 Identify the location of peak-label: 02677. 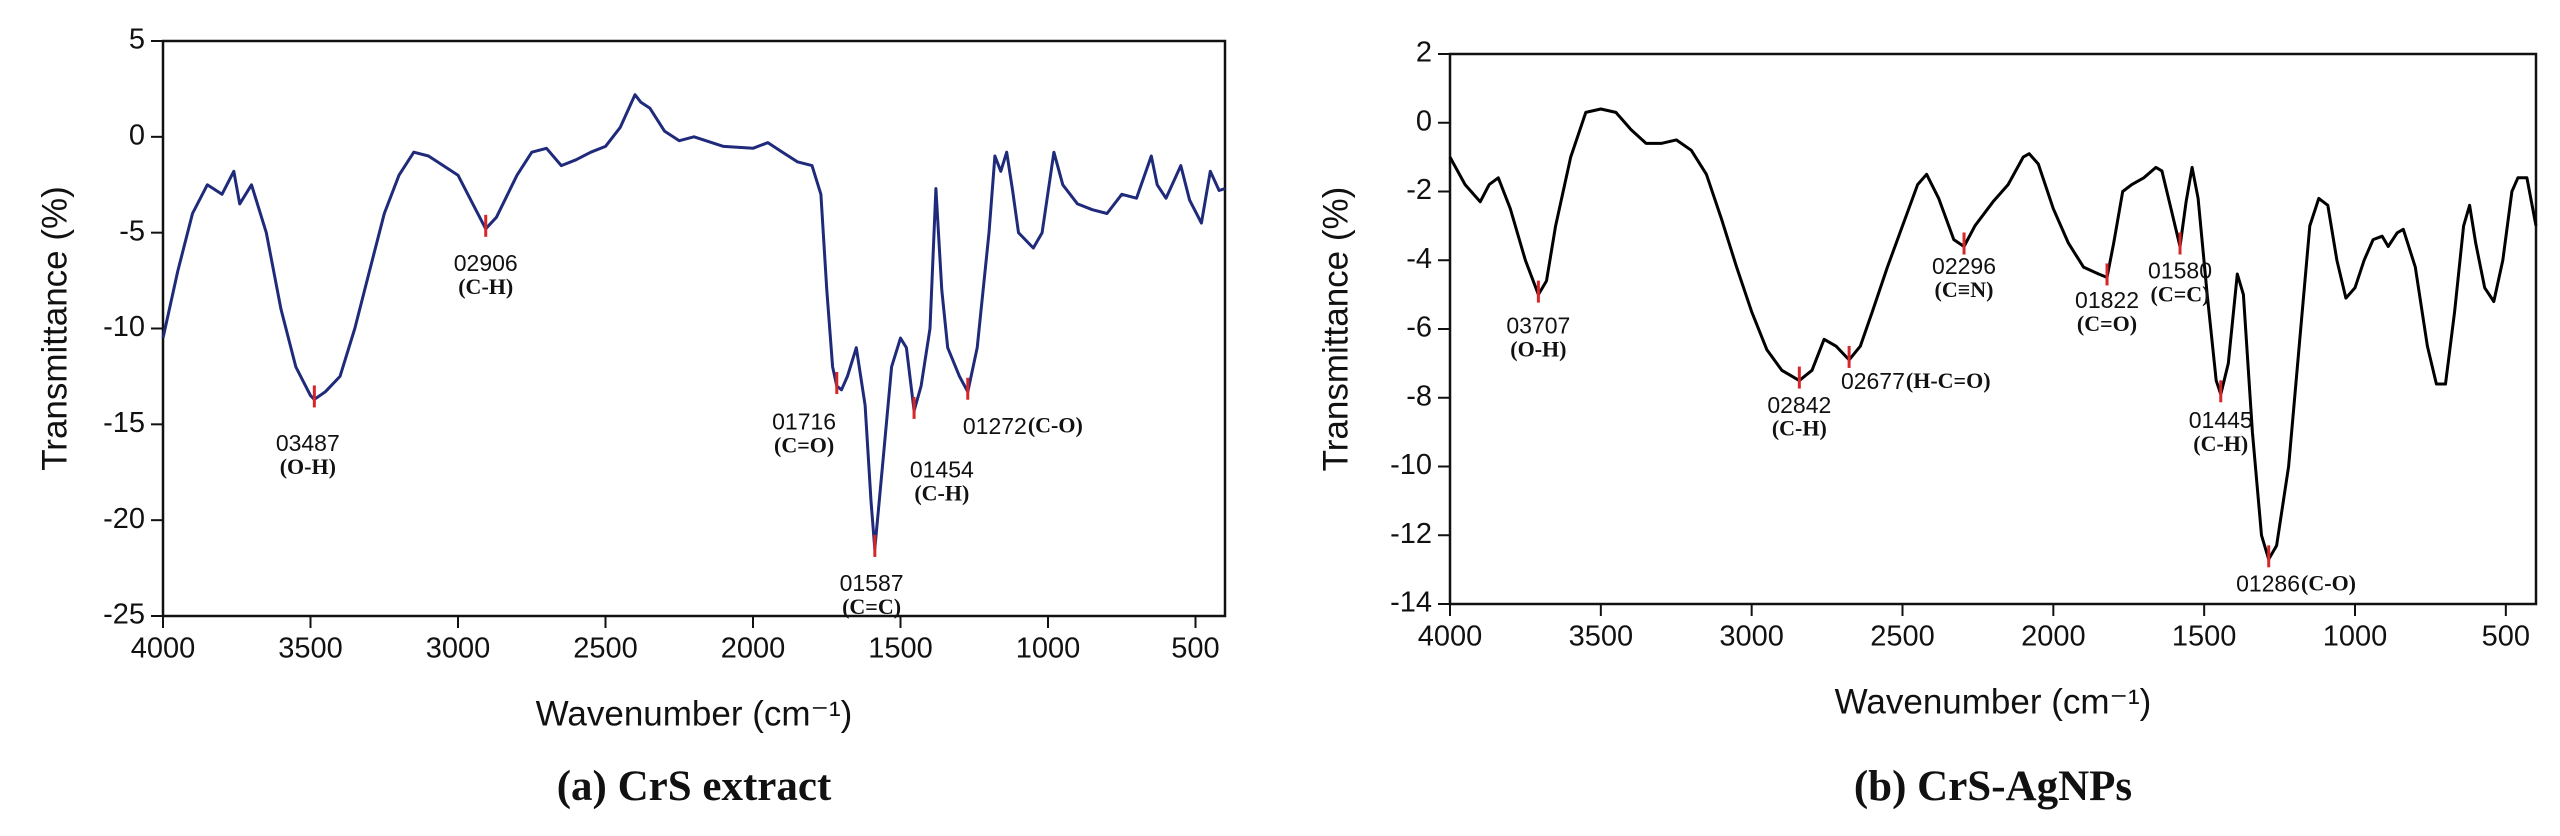
(1873, 381).